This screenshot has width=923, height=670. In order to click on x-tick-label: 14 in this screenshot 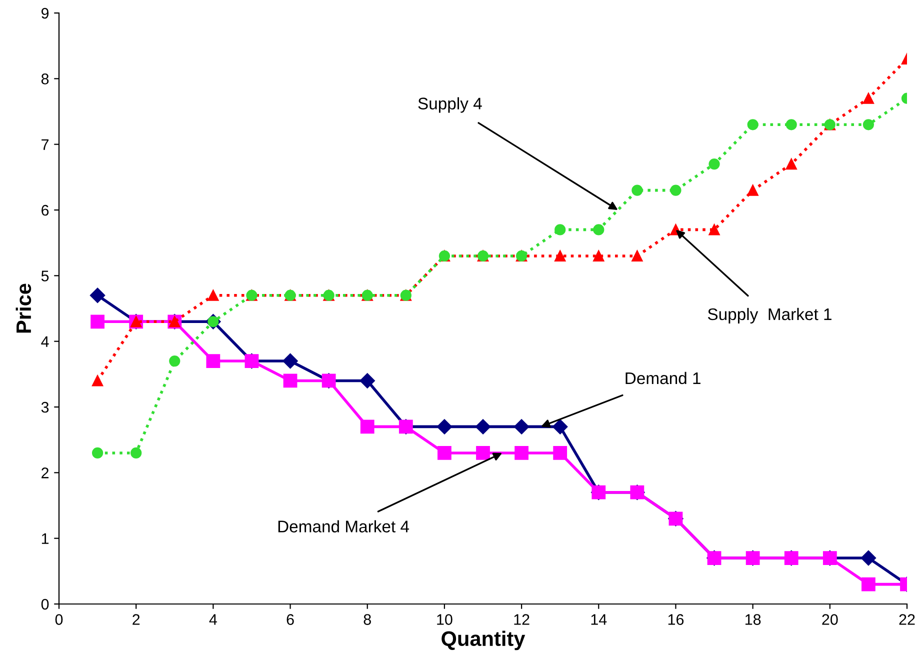, I will do `click(599, 619)`.